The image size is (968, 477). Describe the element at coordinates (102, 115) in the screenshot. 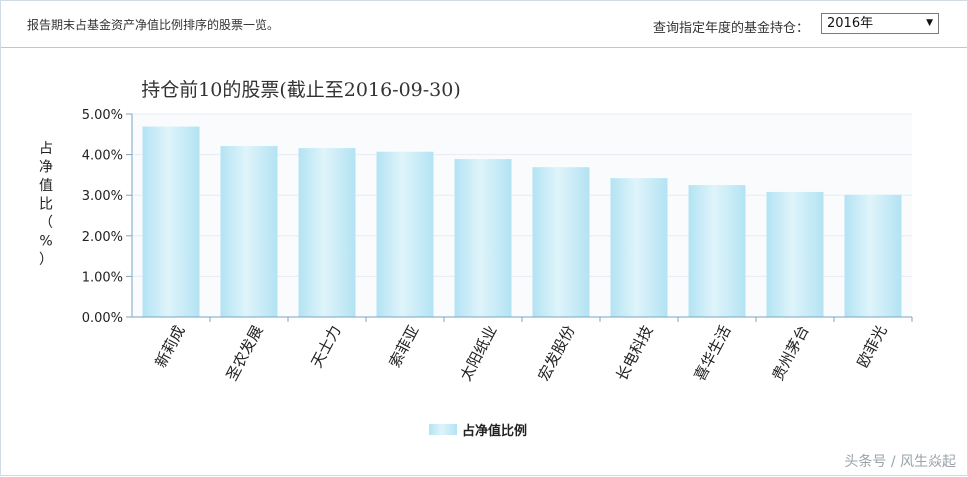

I see `y-tick-label: 5.00%` at that location.